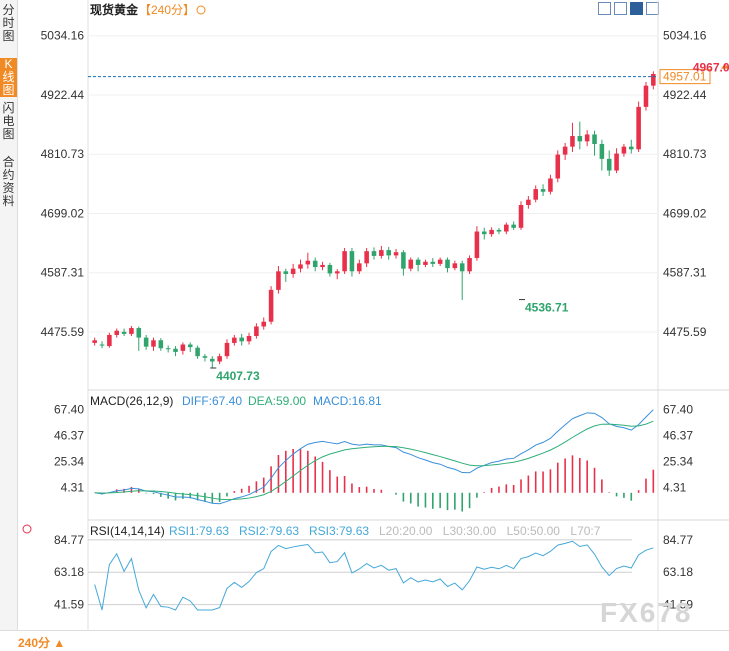  I want to click on tab-contract-info: 合约资料, so click(8, 181).